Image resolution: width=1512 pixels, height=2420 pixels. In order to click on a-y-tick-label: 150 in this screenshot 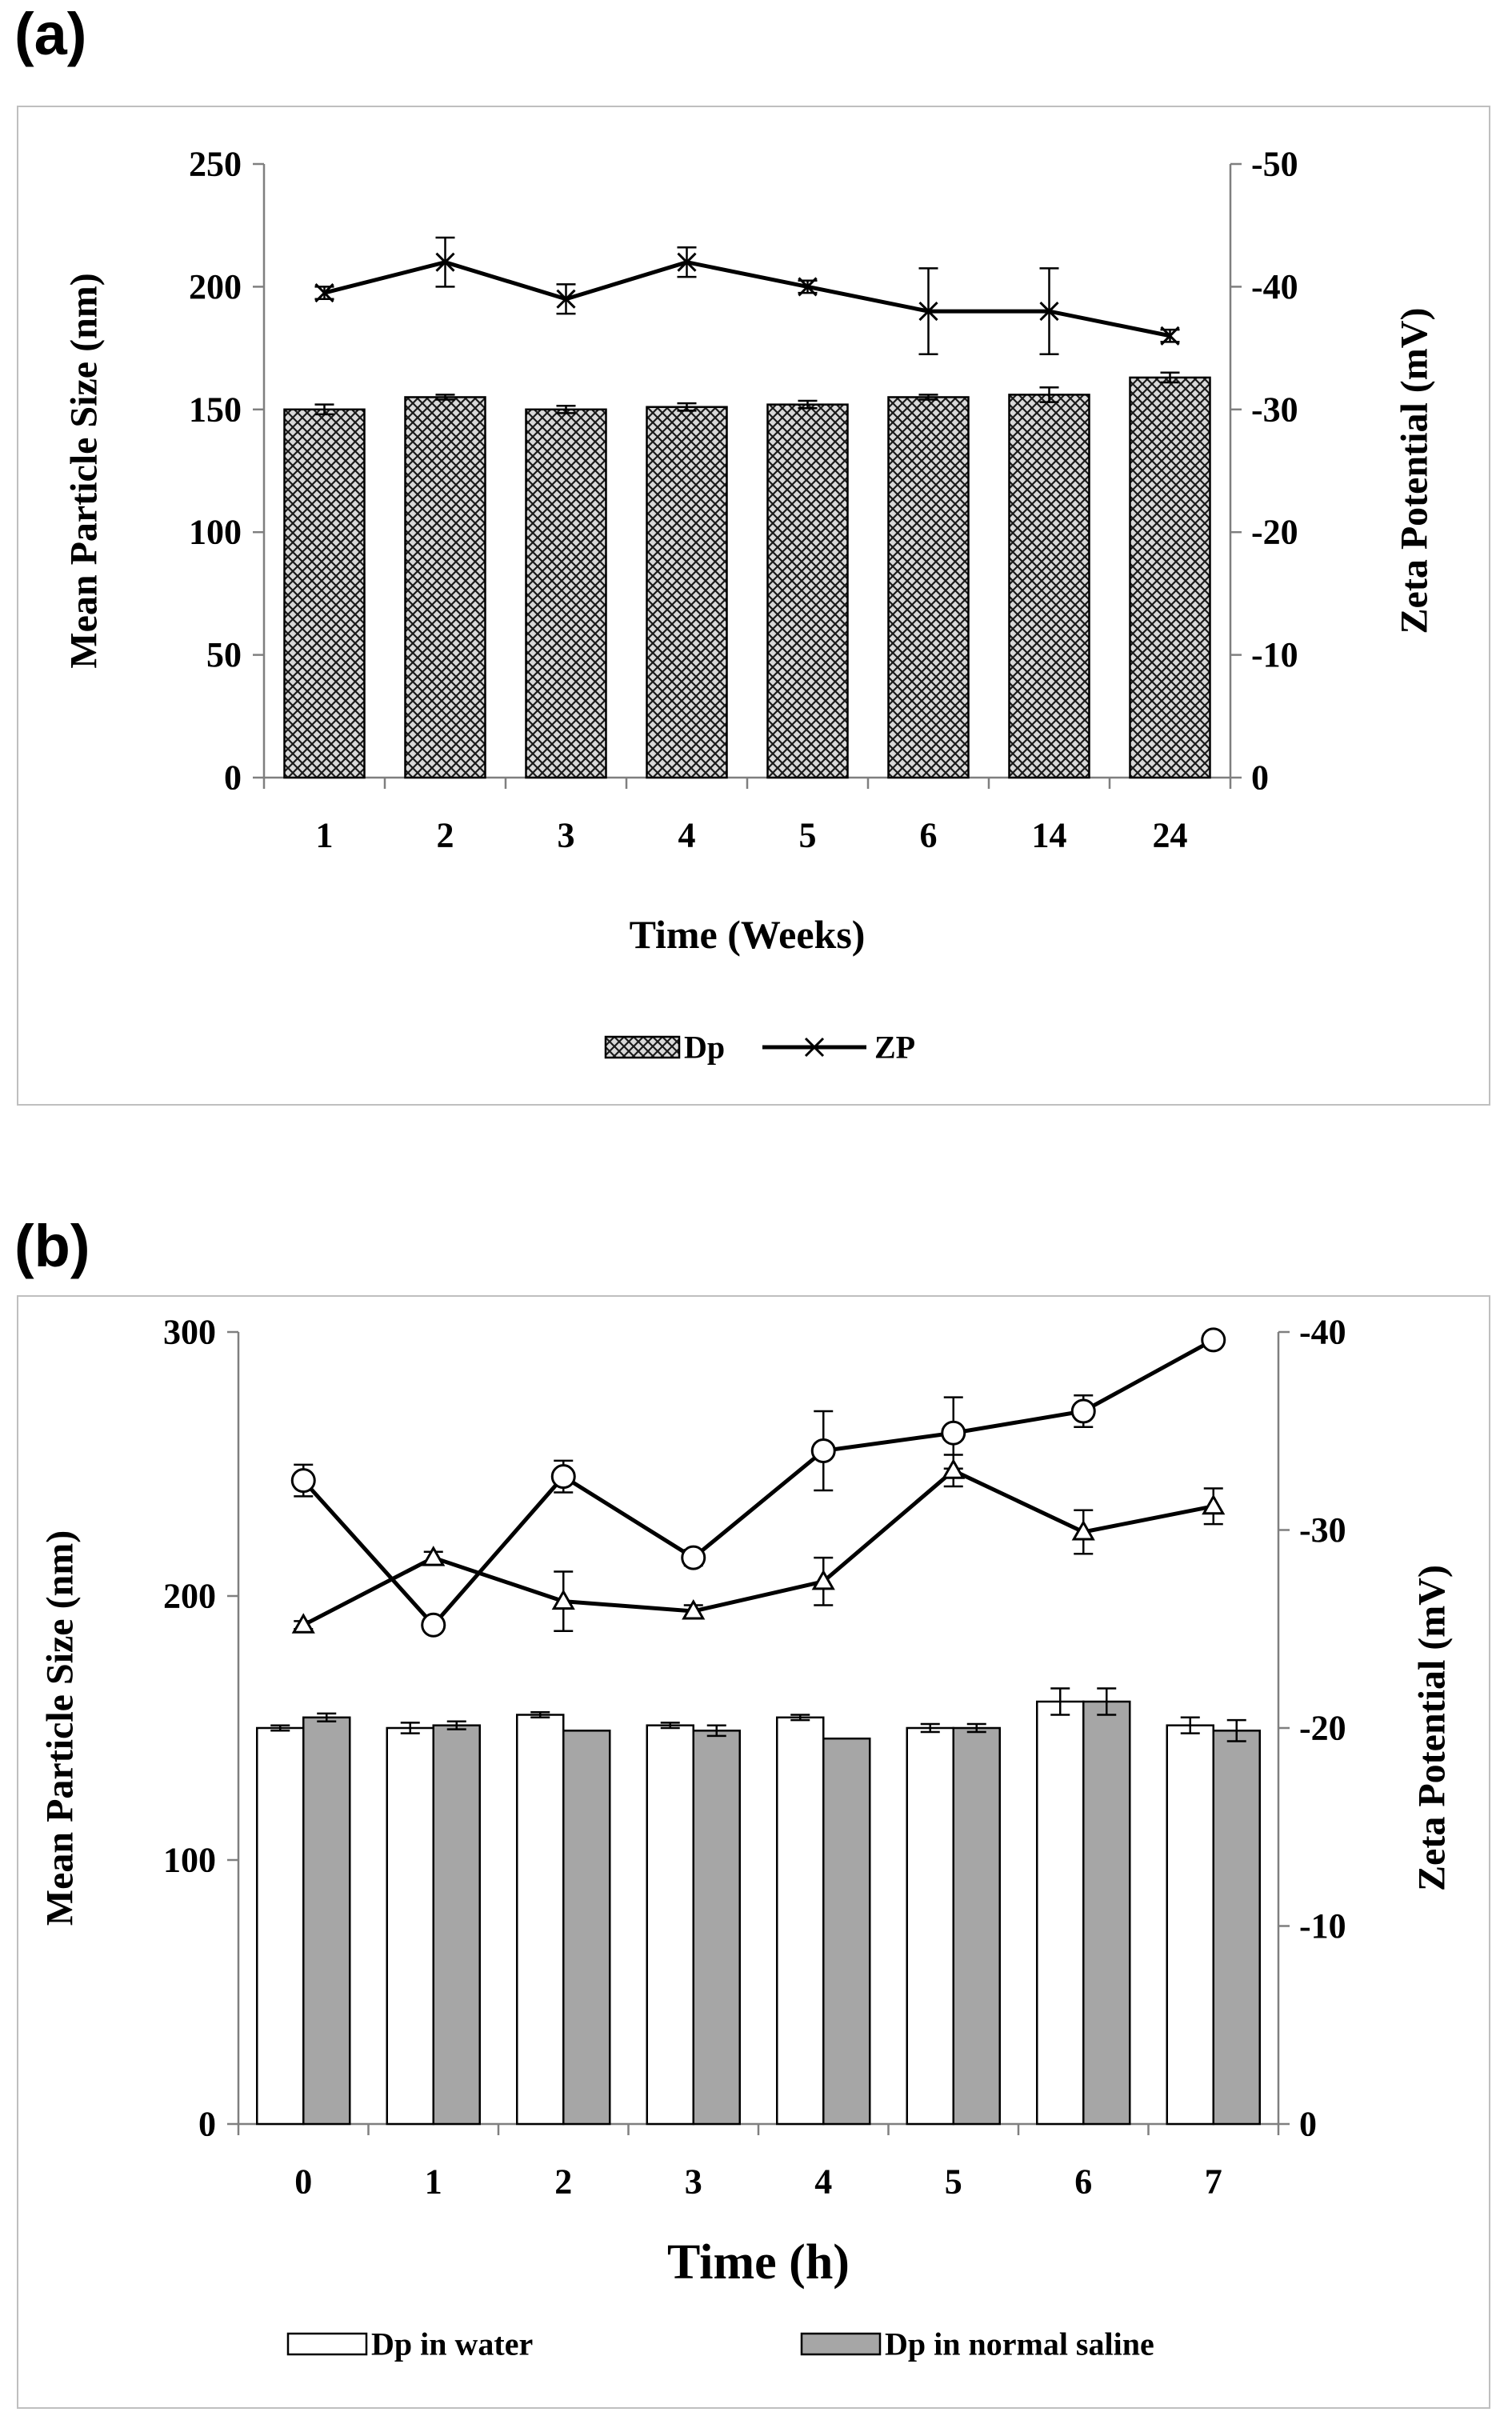, I will do `click(215, 409)`.